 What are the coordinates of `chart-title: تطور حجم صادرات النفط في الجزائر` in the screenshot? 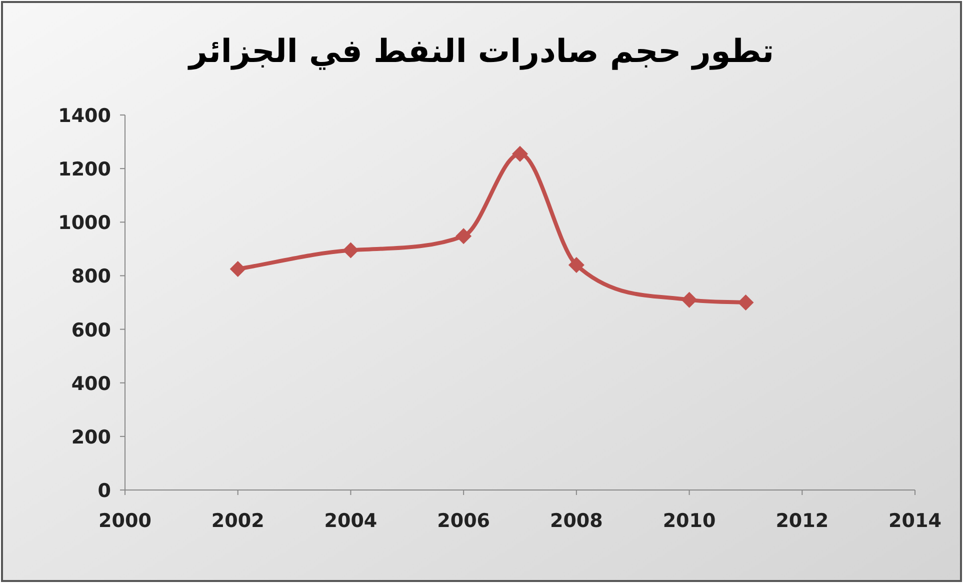 It's located at (480, 51).